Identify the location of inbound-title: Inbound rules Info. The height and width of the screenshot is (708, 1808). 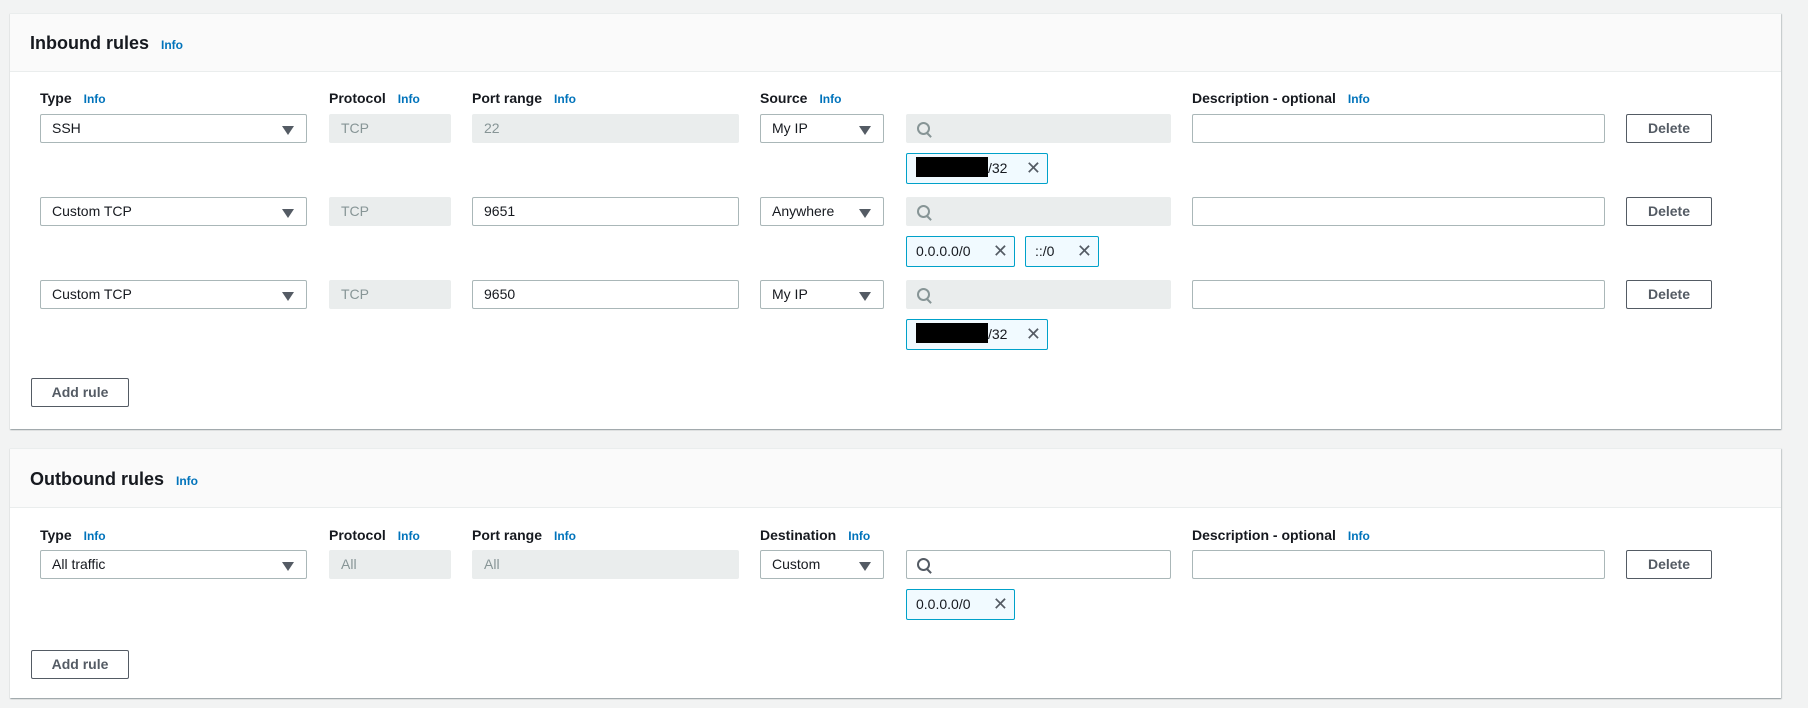
(106, 43).